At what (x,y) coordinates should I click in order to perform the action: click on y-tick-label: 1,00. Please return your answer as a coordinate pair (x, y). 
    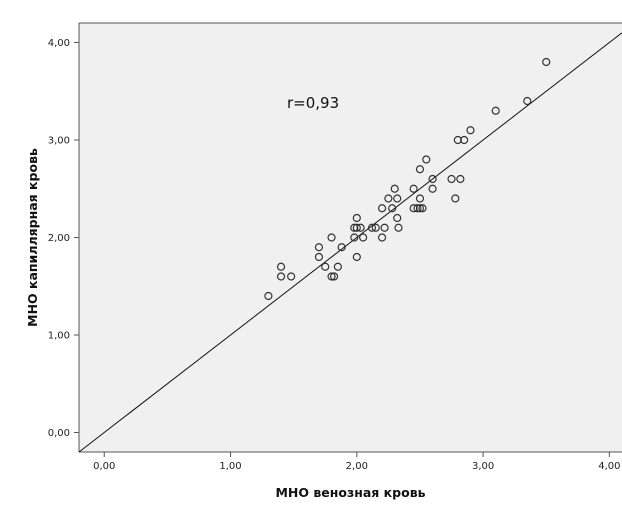
    Looking at the image, I should click on (59, 336).